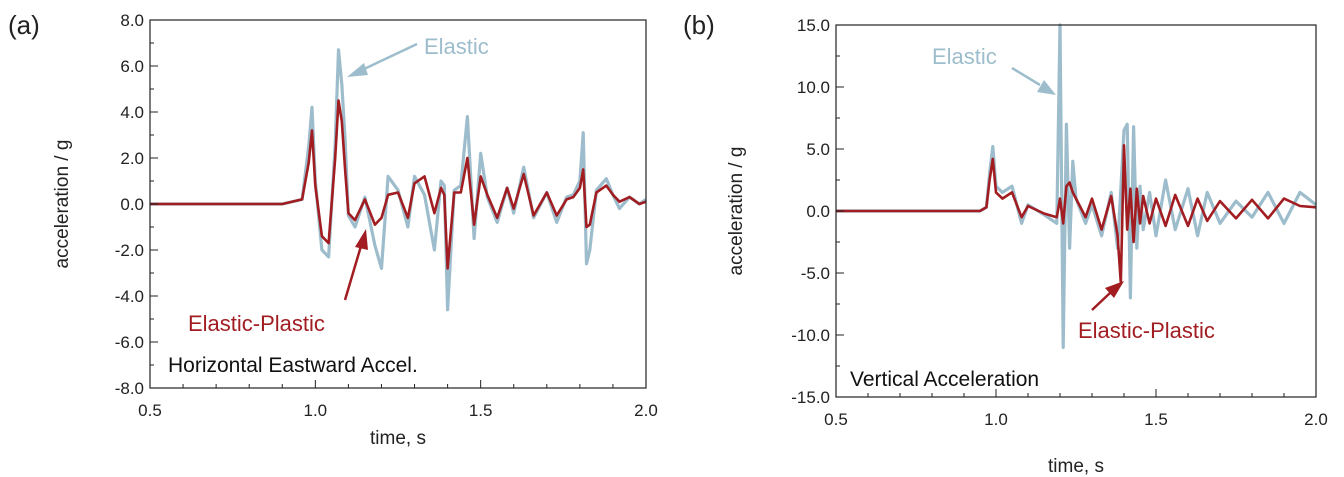  I want to click on y-tick-label: 5.0, so click(818, 149).